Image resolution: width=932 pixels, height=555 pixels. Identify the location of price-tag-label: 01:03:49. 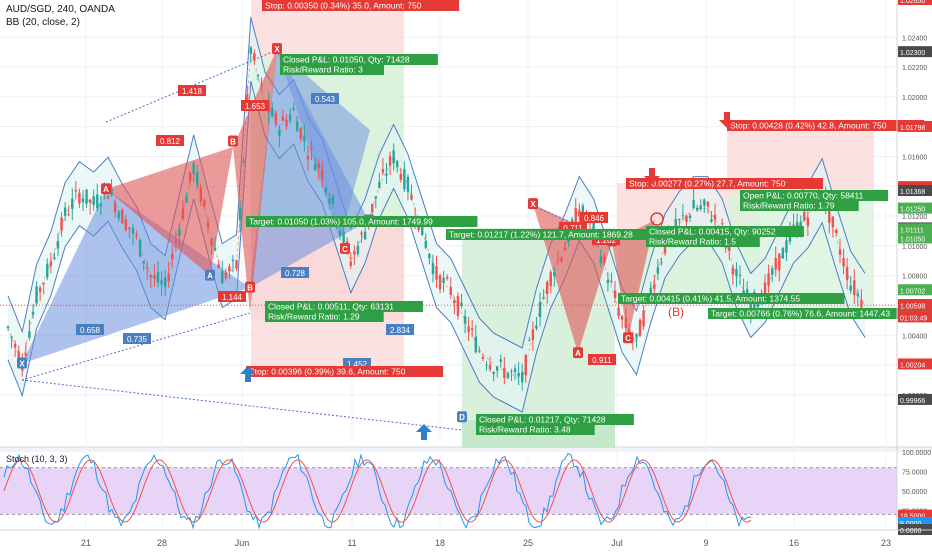
(913, 318).